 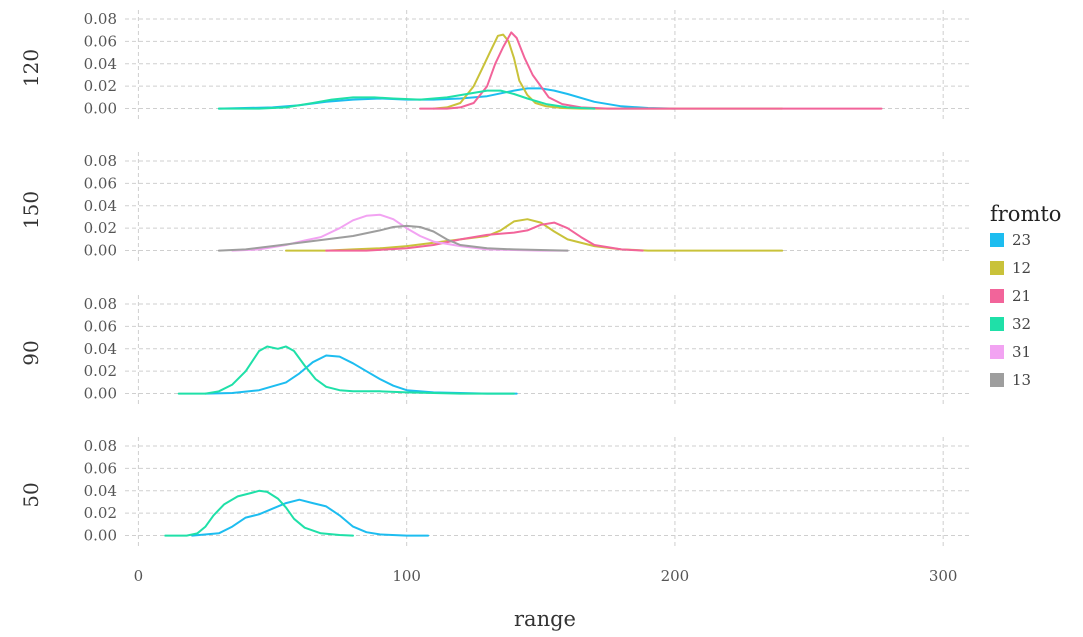 I want to click on legend-item-32: 32, so click(x=1010, y=324).